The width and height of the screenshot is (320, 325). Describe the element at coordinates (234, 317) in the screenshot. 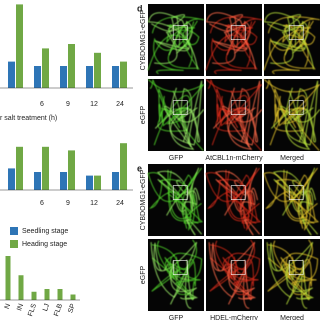

I see `column-label: HDEL-mCherry` at that location.